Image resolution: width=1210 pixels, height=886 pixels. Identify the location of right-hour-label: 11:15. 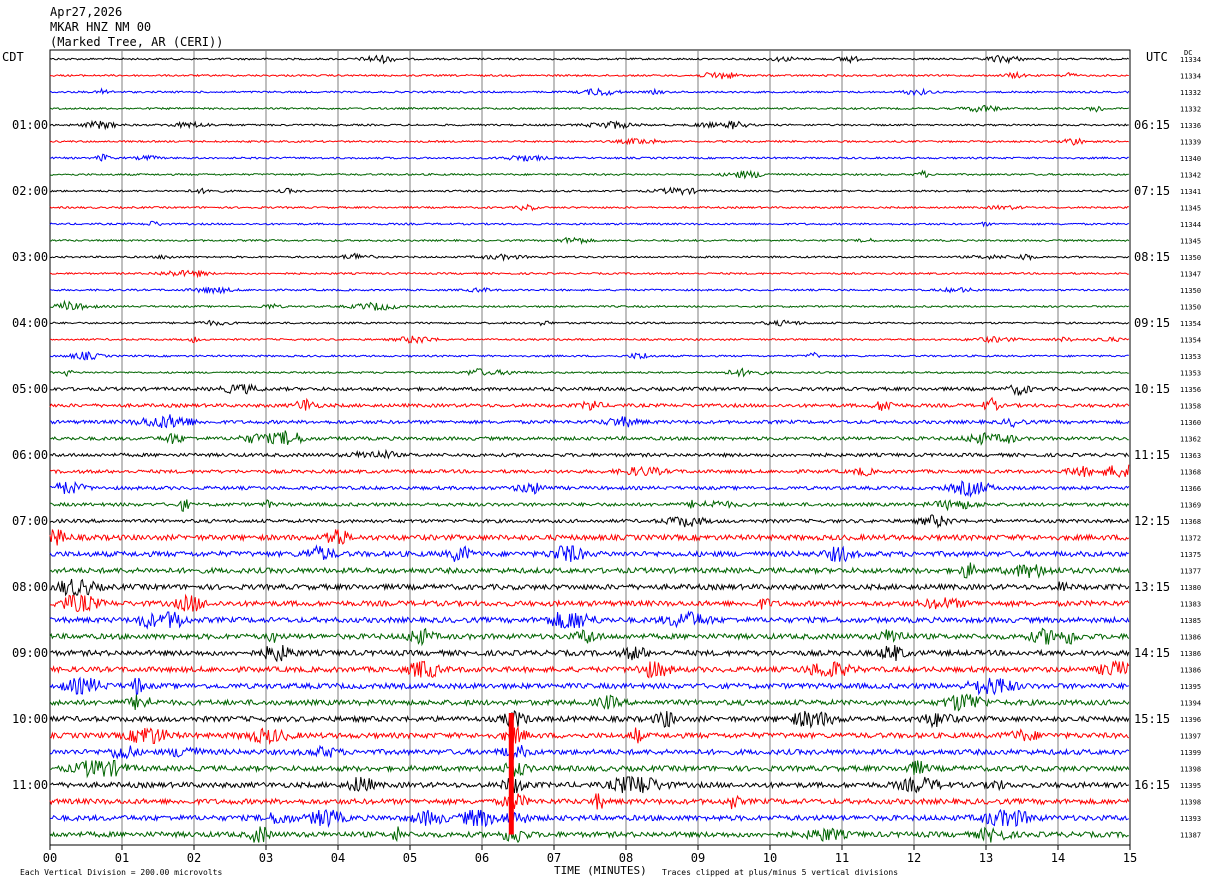
(1152, 455).